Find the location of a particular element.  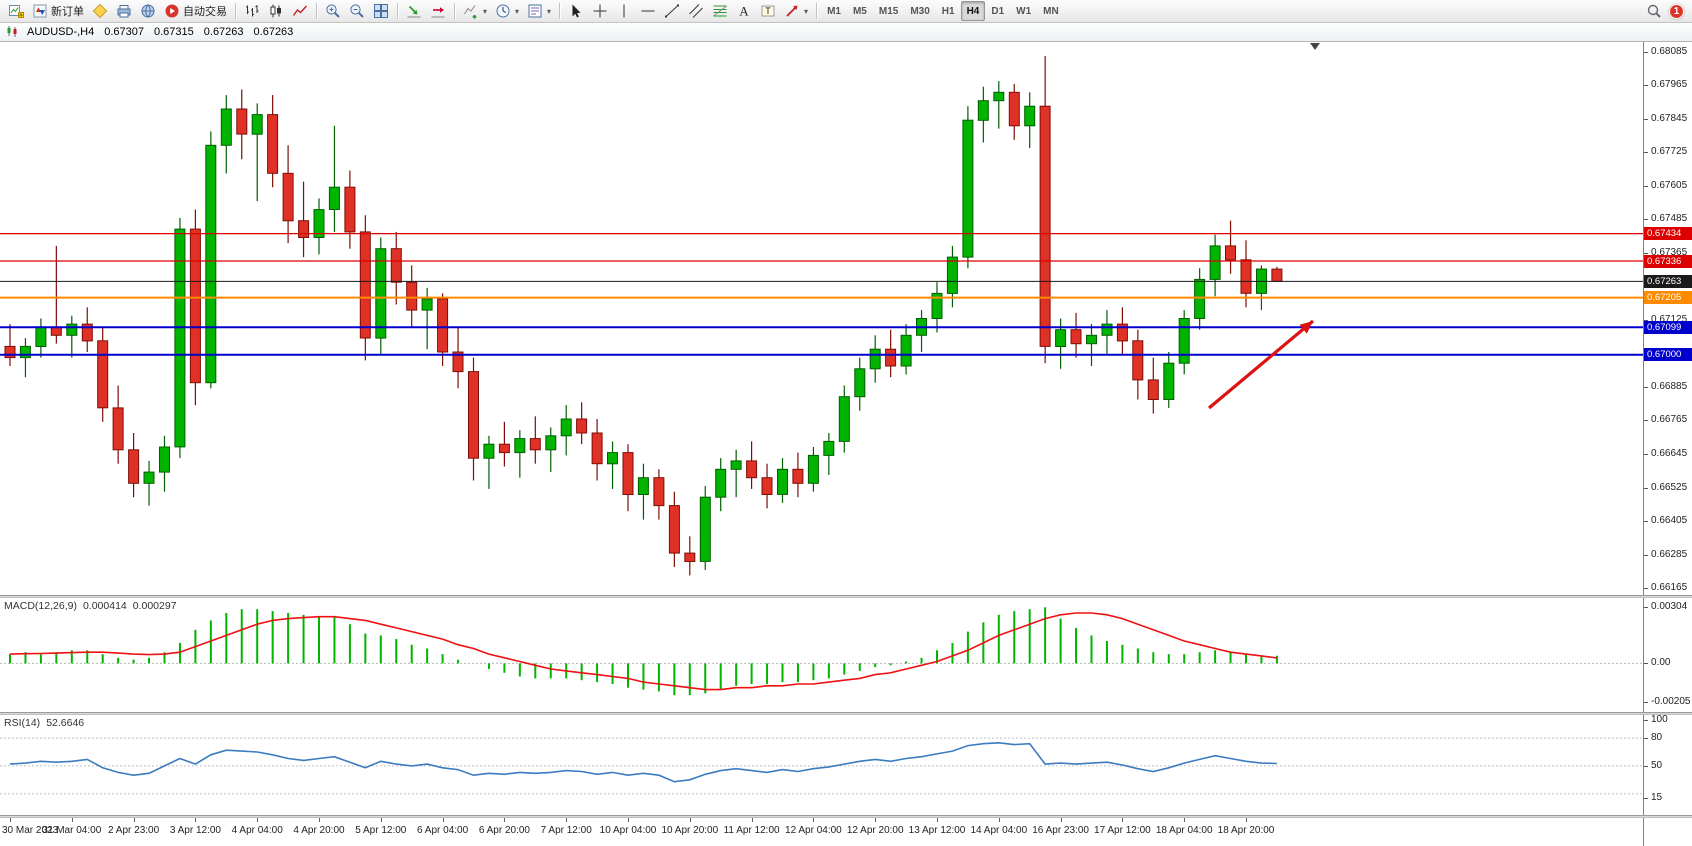

autotrading-button: 自动交易 is located at coordinates (195, 11).